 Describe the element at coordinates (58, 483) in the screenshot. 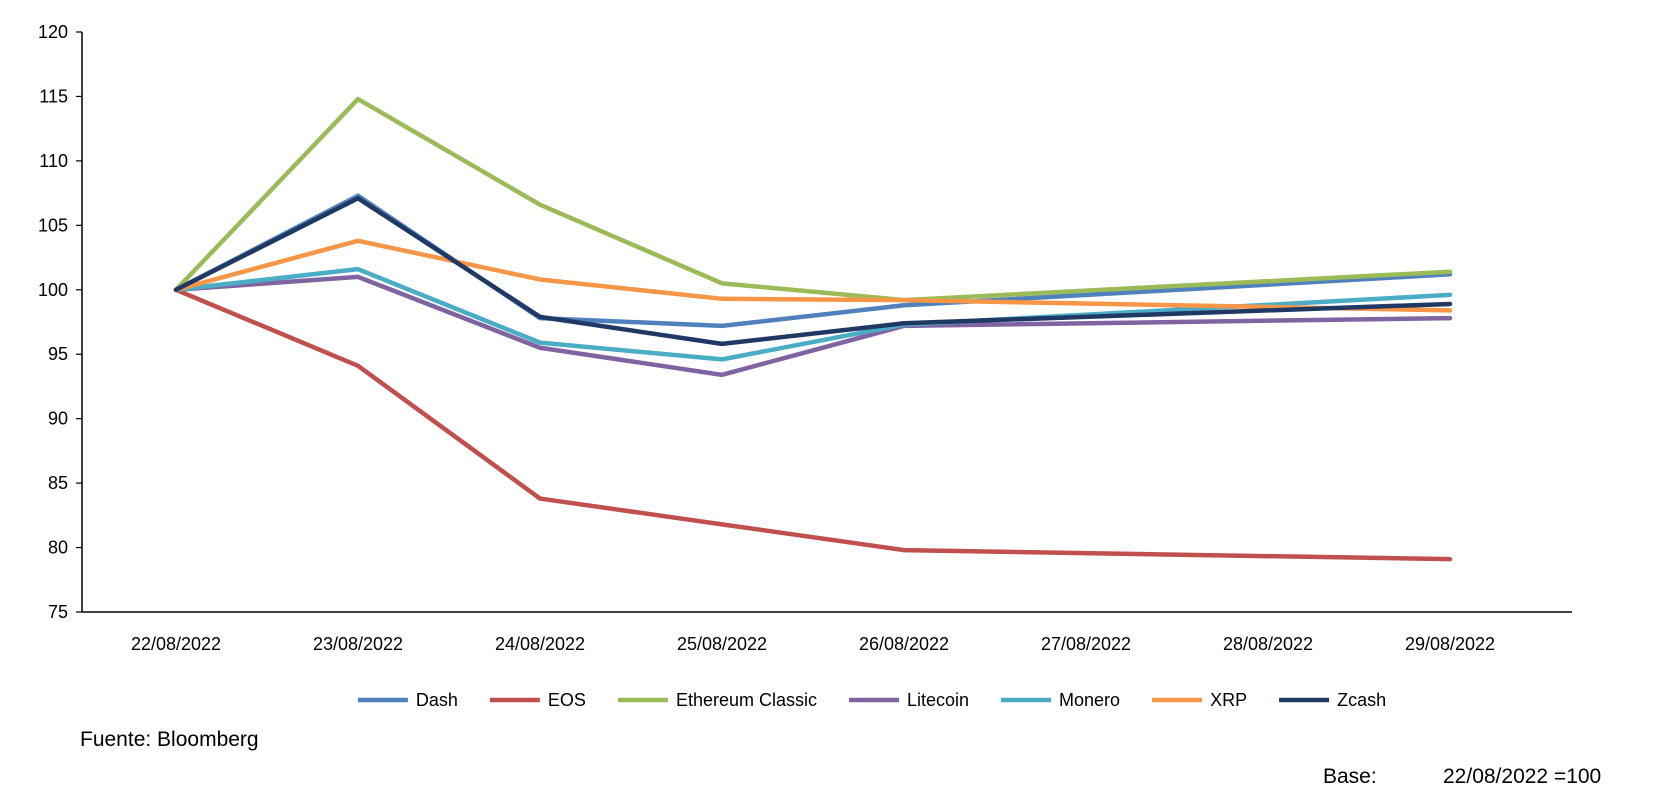

I see `y-tick-label: 85` at that location.